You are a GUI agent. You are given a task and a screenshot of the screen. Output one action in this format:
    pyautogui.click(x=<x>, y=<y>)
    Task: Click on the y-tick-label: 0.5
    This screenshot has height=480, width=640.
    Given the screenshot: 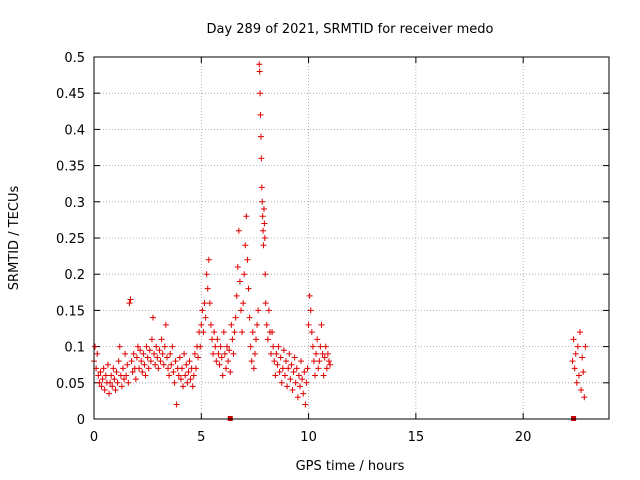 What is the action you would take?
    pyautogui.click(x=74, y=58)
    